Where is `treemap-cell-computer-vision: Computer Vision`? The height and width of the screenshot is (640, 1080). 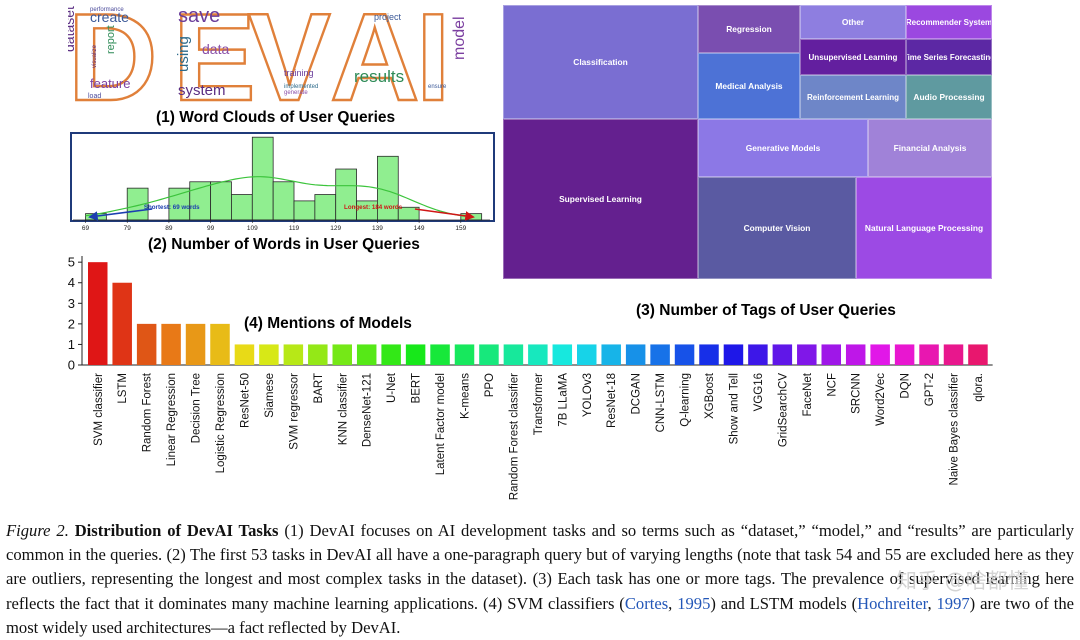
treemap-cell-computer-vision: Computer Vision is located at coordinates (777, 228).